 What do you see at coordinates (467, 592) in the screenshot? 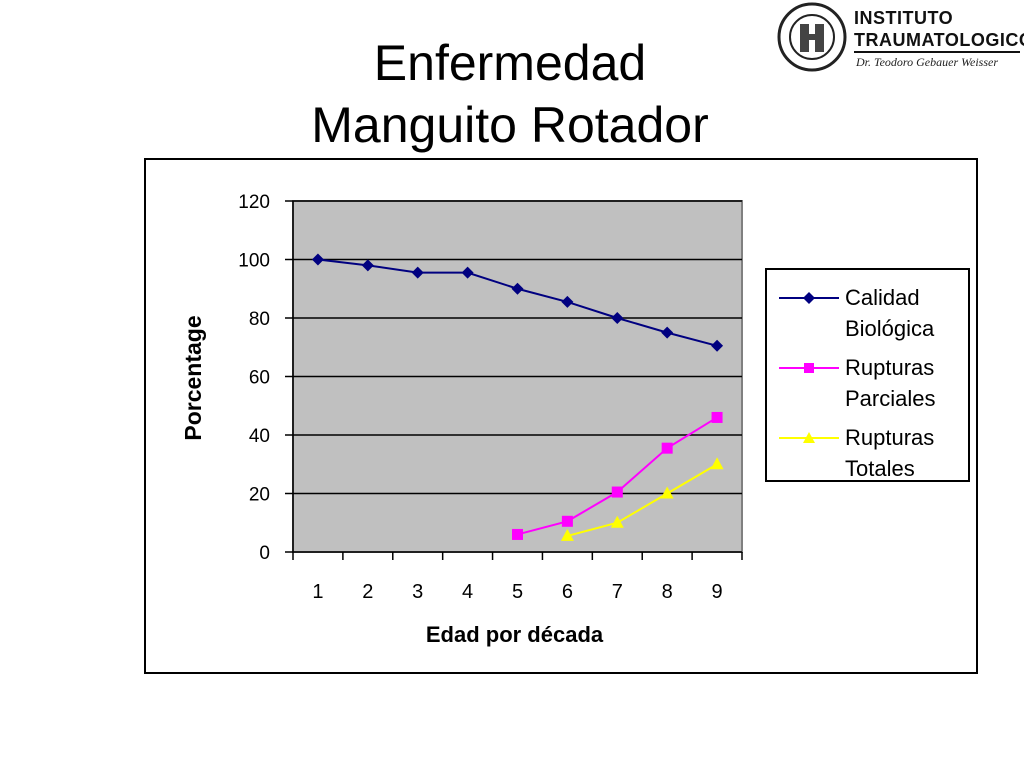
I see `x-tick-label: 4` at bounding box center [467, 592].